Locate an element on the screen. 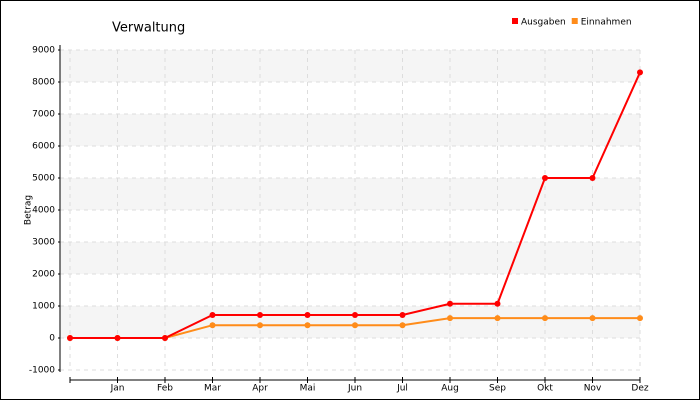 This screenshot has height=400, width=700. chart-title: Verwaltung is located at coordinates (148, 28).